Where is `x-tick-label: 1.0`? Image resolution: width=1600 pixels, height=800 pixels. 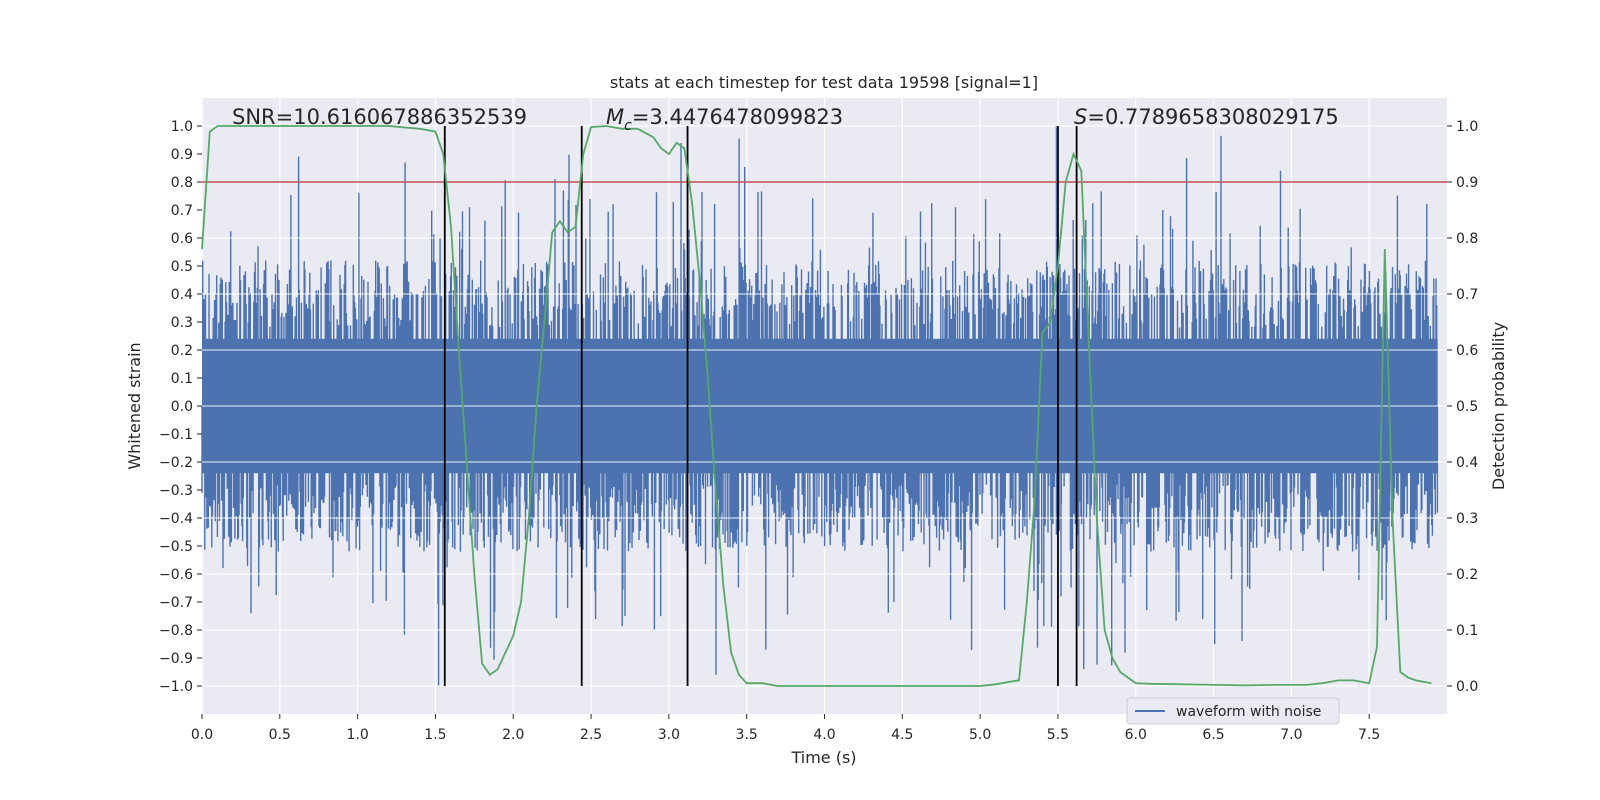
x-tick-label: 1.0 is located at coordinates (357, 735).